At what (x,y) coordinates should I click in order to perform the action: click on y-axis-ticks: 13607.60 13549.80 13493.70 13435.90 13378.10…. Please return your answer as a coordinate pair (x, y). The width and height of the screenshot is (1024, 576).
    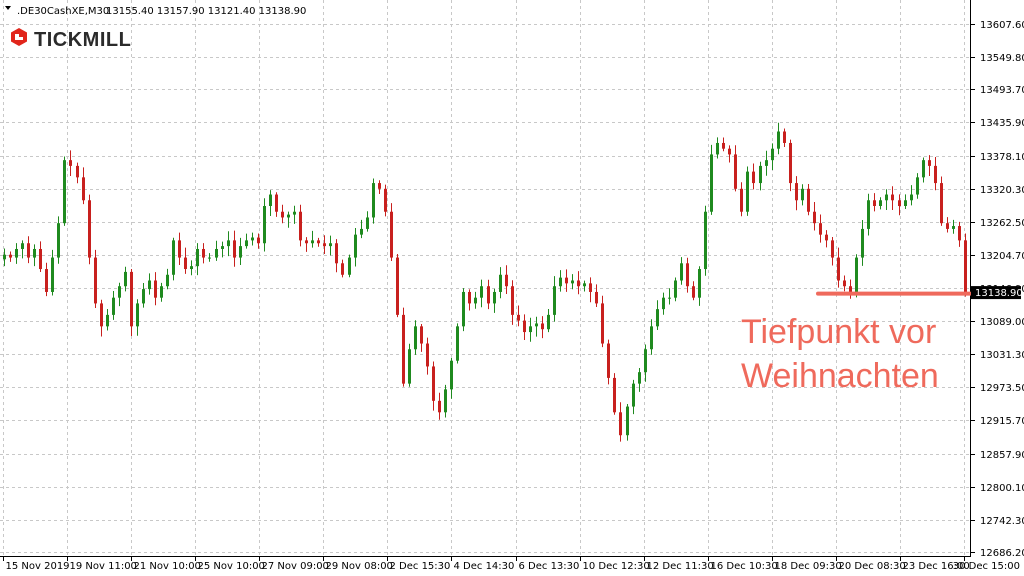
    Looking at the image, I should click on (997, 289).